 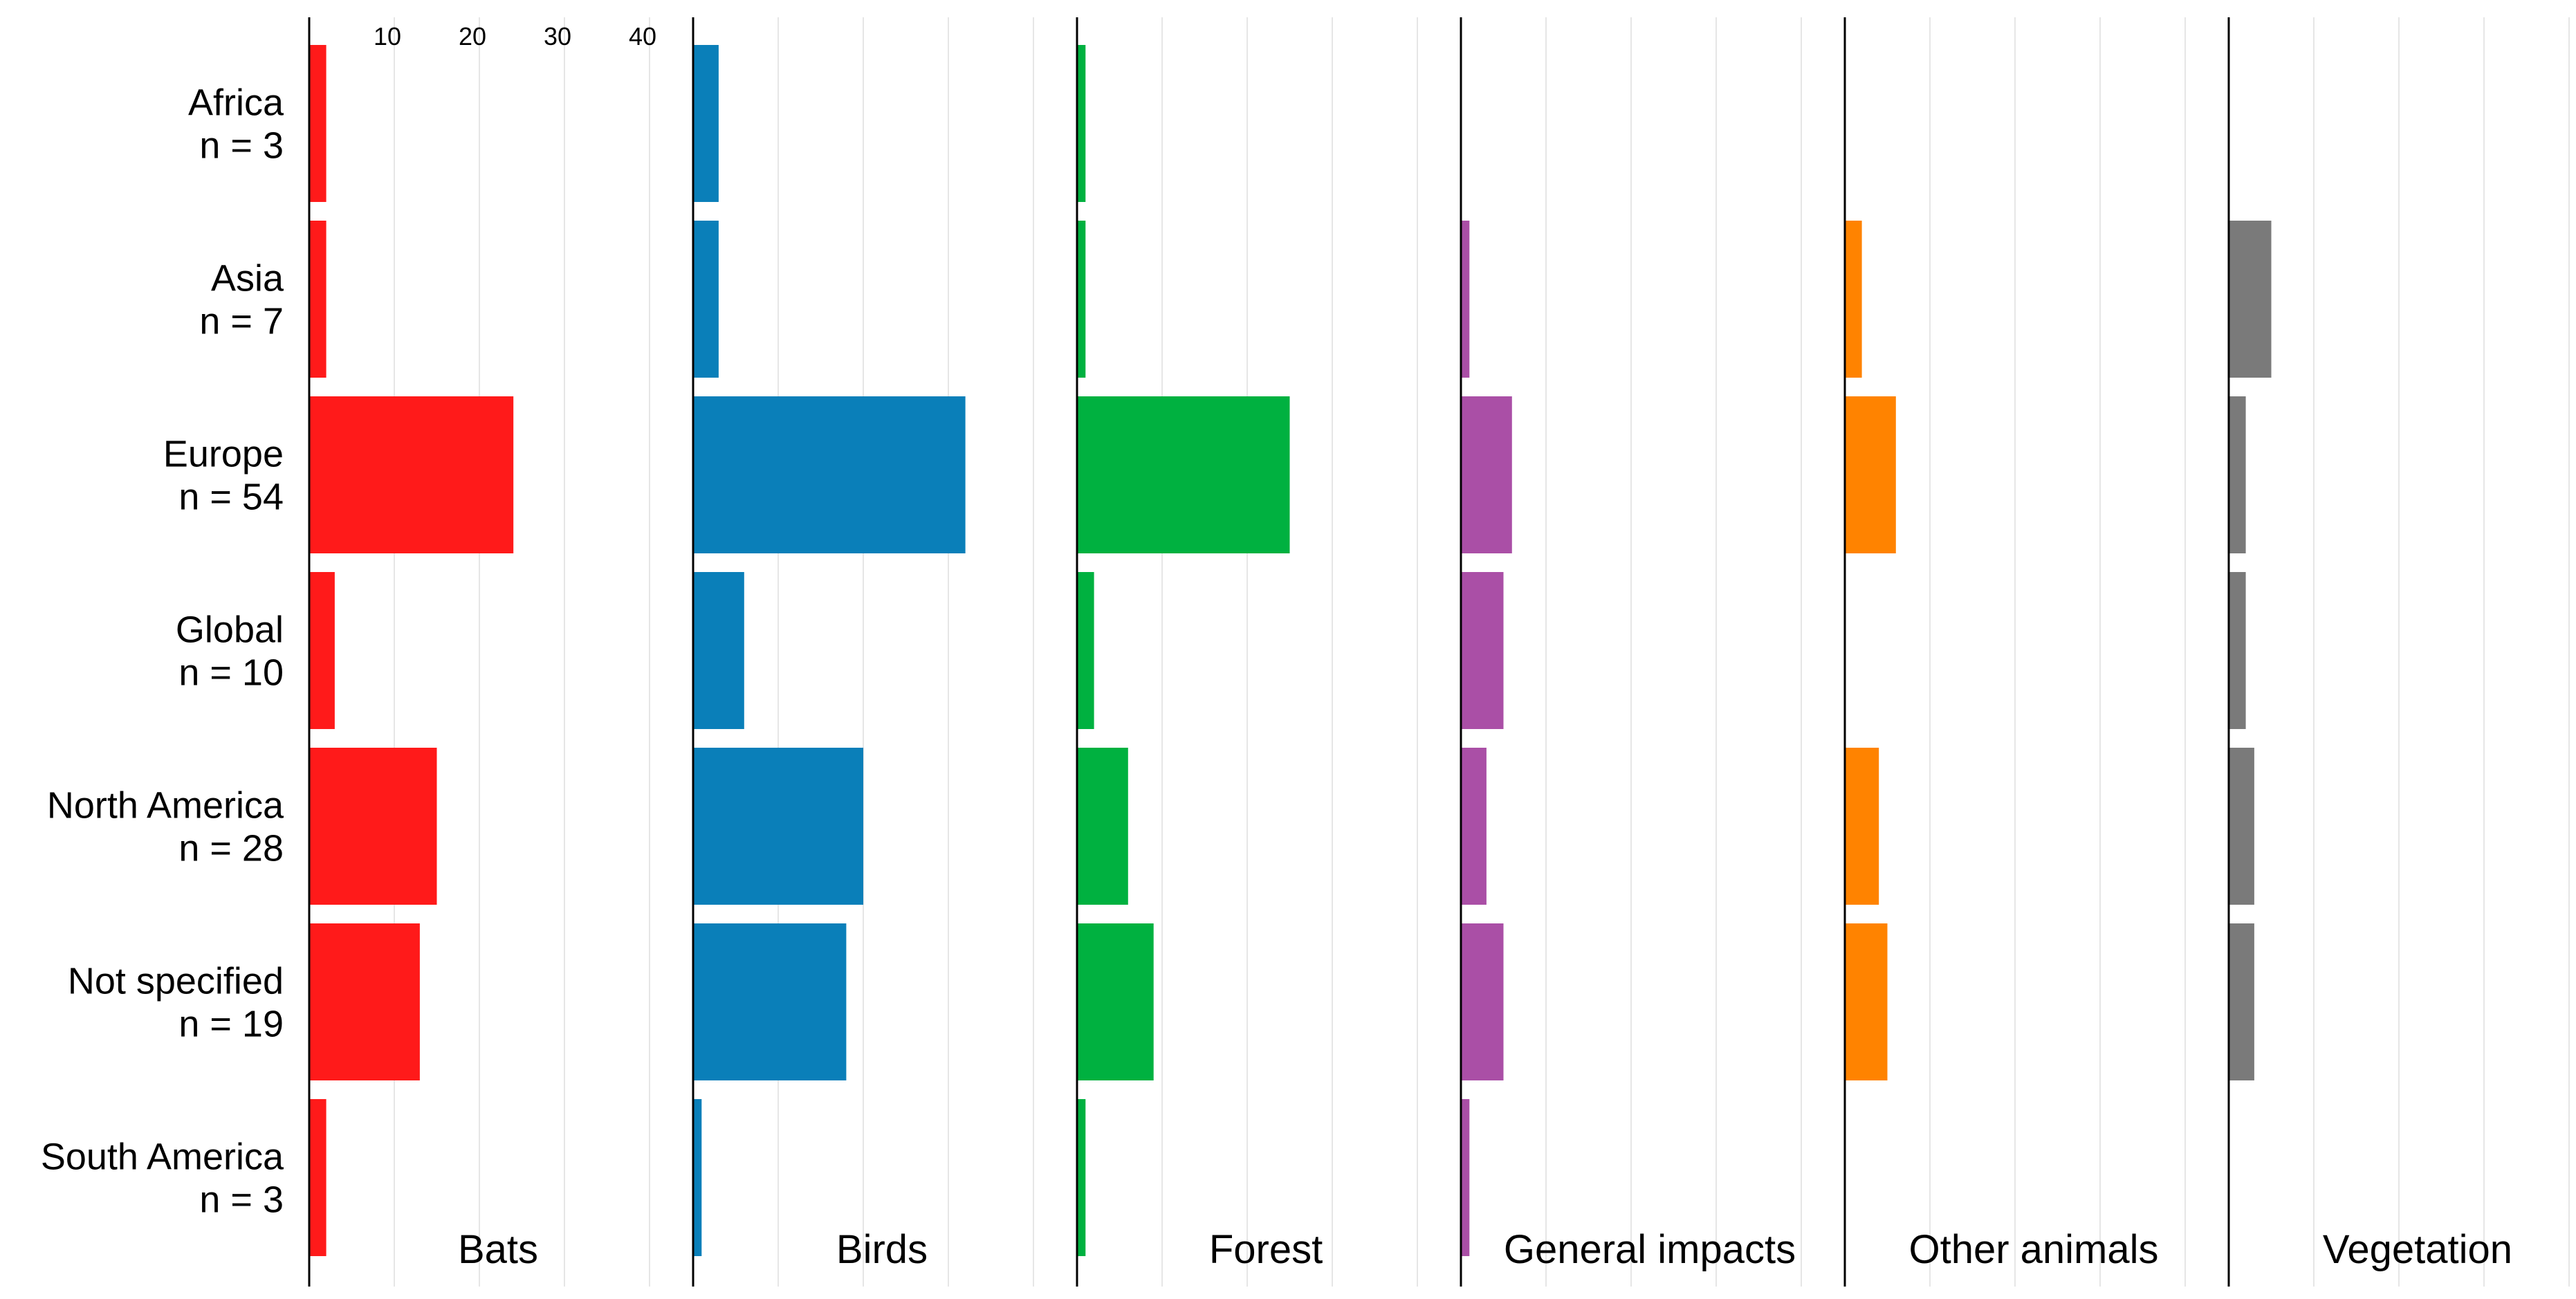 I want to click on bar-forest-asia, so click(x=1081, y=299).